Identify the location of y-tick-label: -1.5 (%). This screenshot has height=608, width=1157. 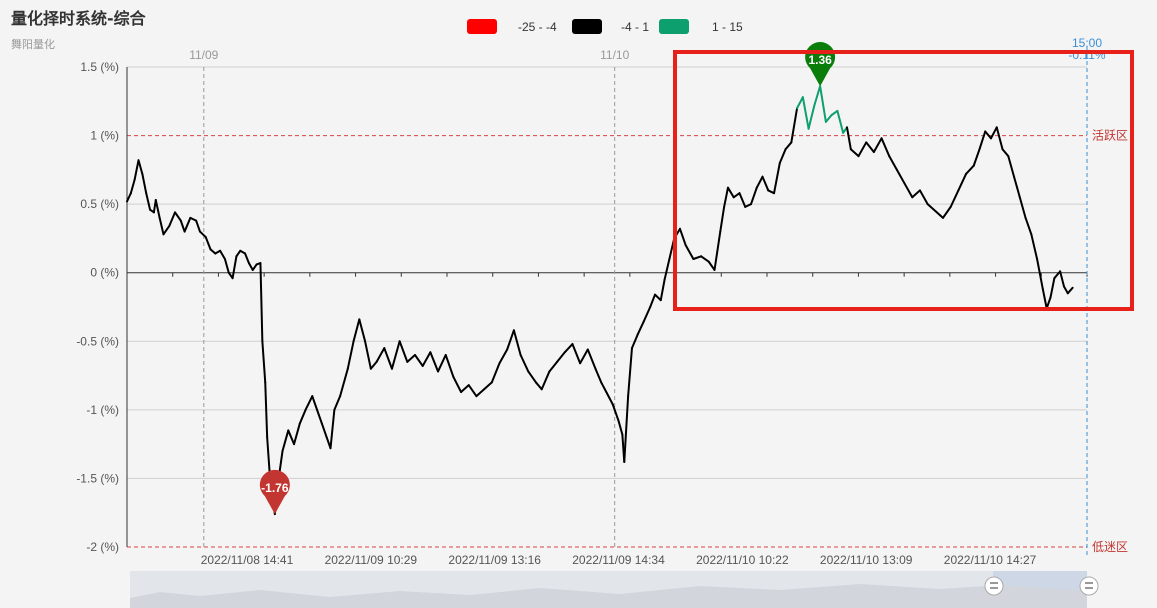
(97, 478).